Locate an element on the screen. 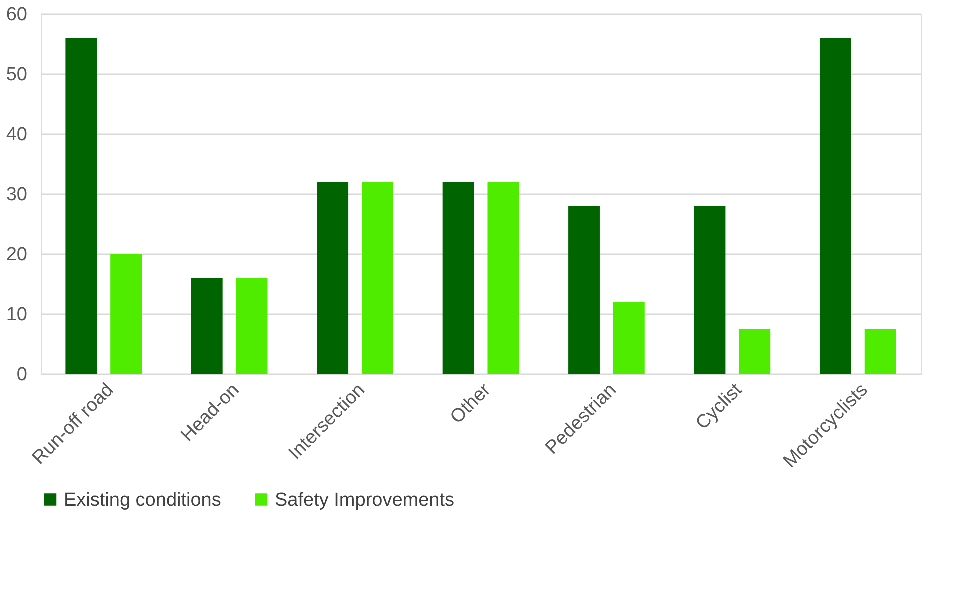  y-tick-label: 10 is located at coordinates (17, 315).